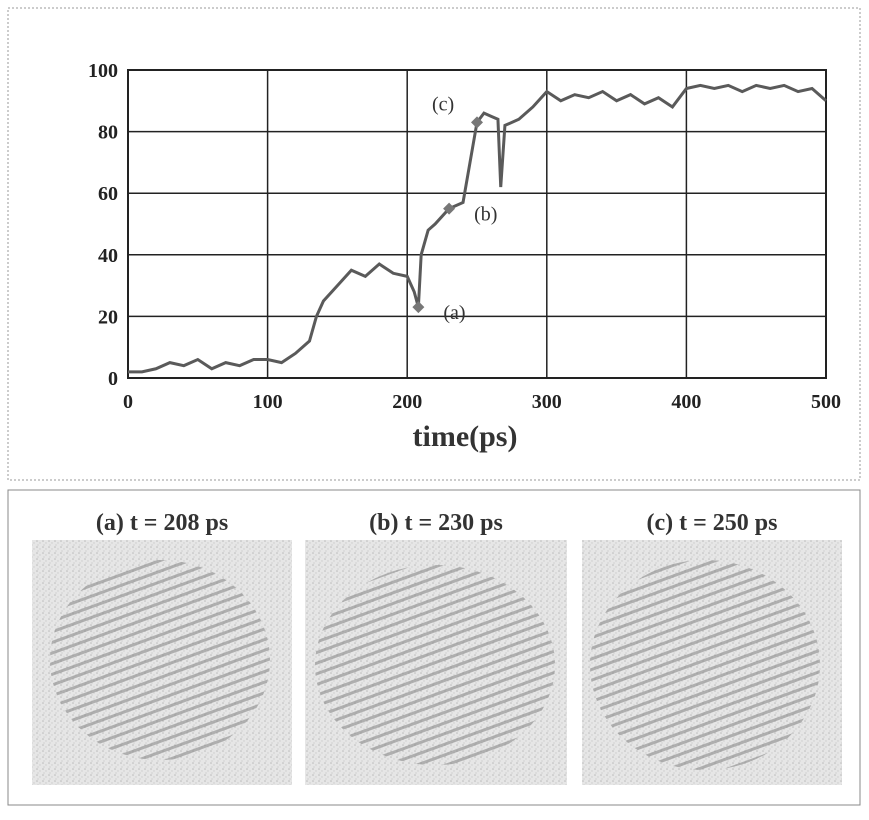  I want to click on x-tick-label: 300, so click(547, 402).